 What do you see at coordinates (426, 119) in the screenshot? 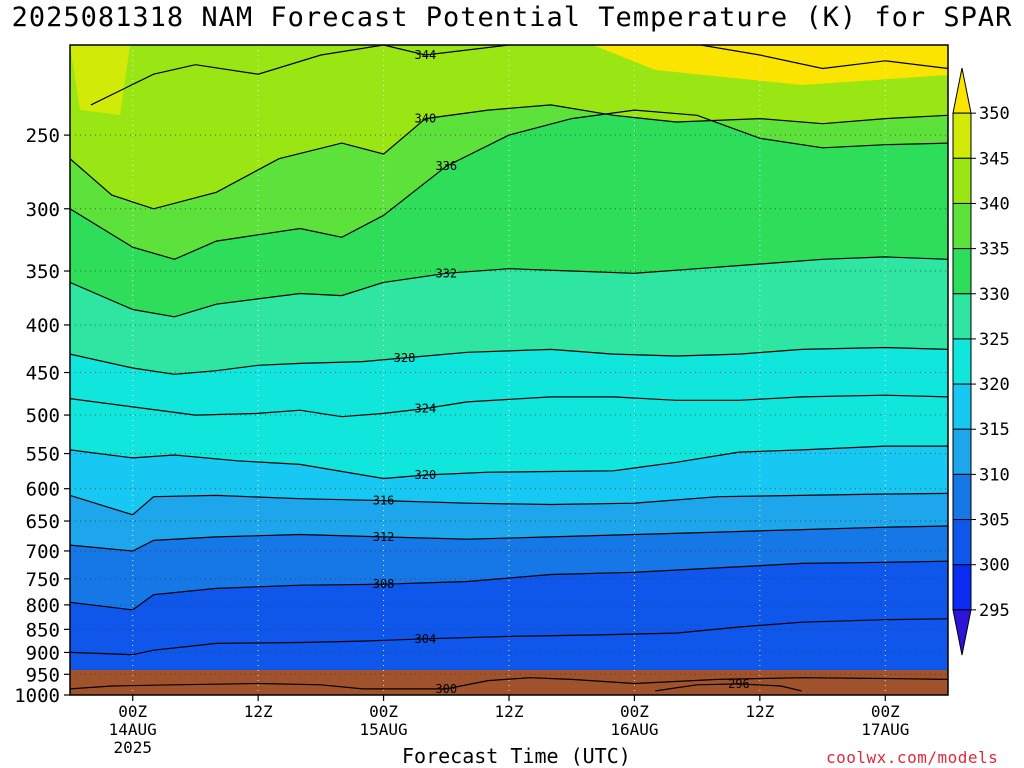
I see `contour-label-340: 340` at bounding box center [426, 119].